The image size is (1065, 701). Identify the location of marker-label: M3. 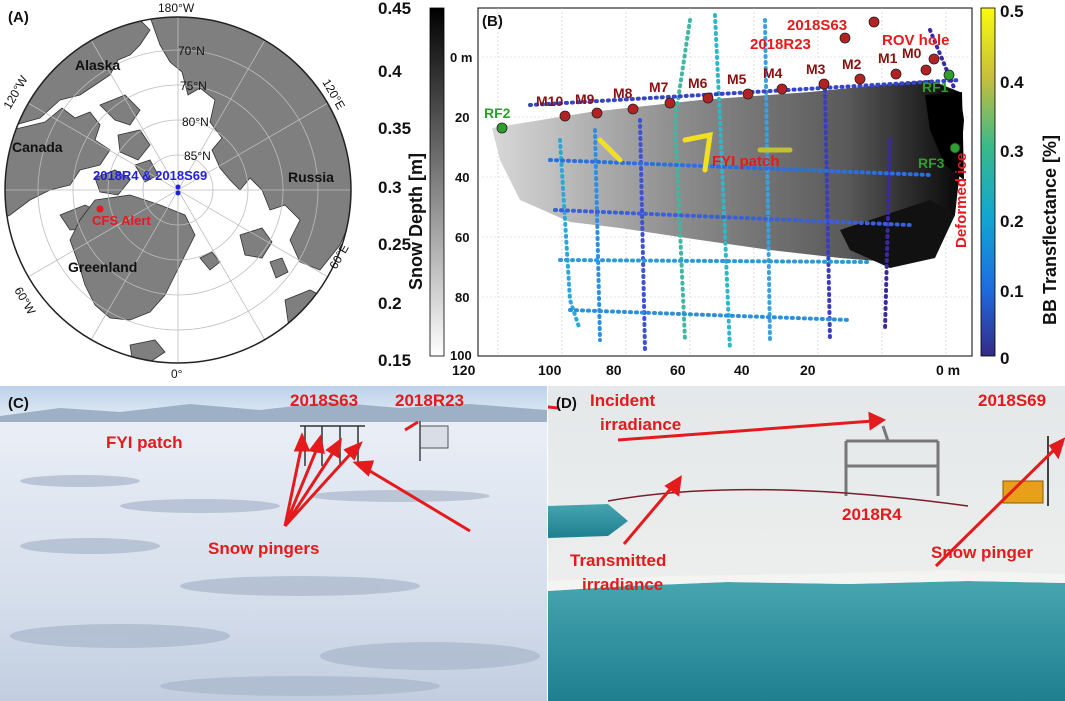
(816, 69).